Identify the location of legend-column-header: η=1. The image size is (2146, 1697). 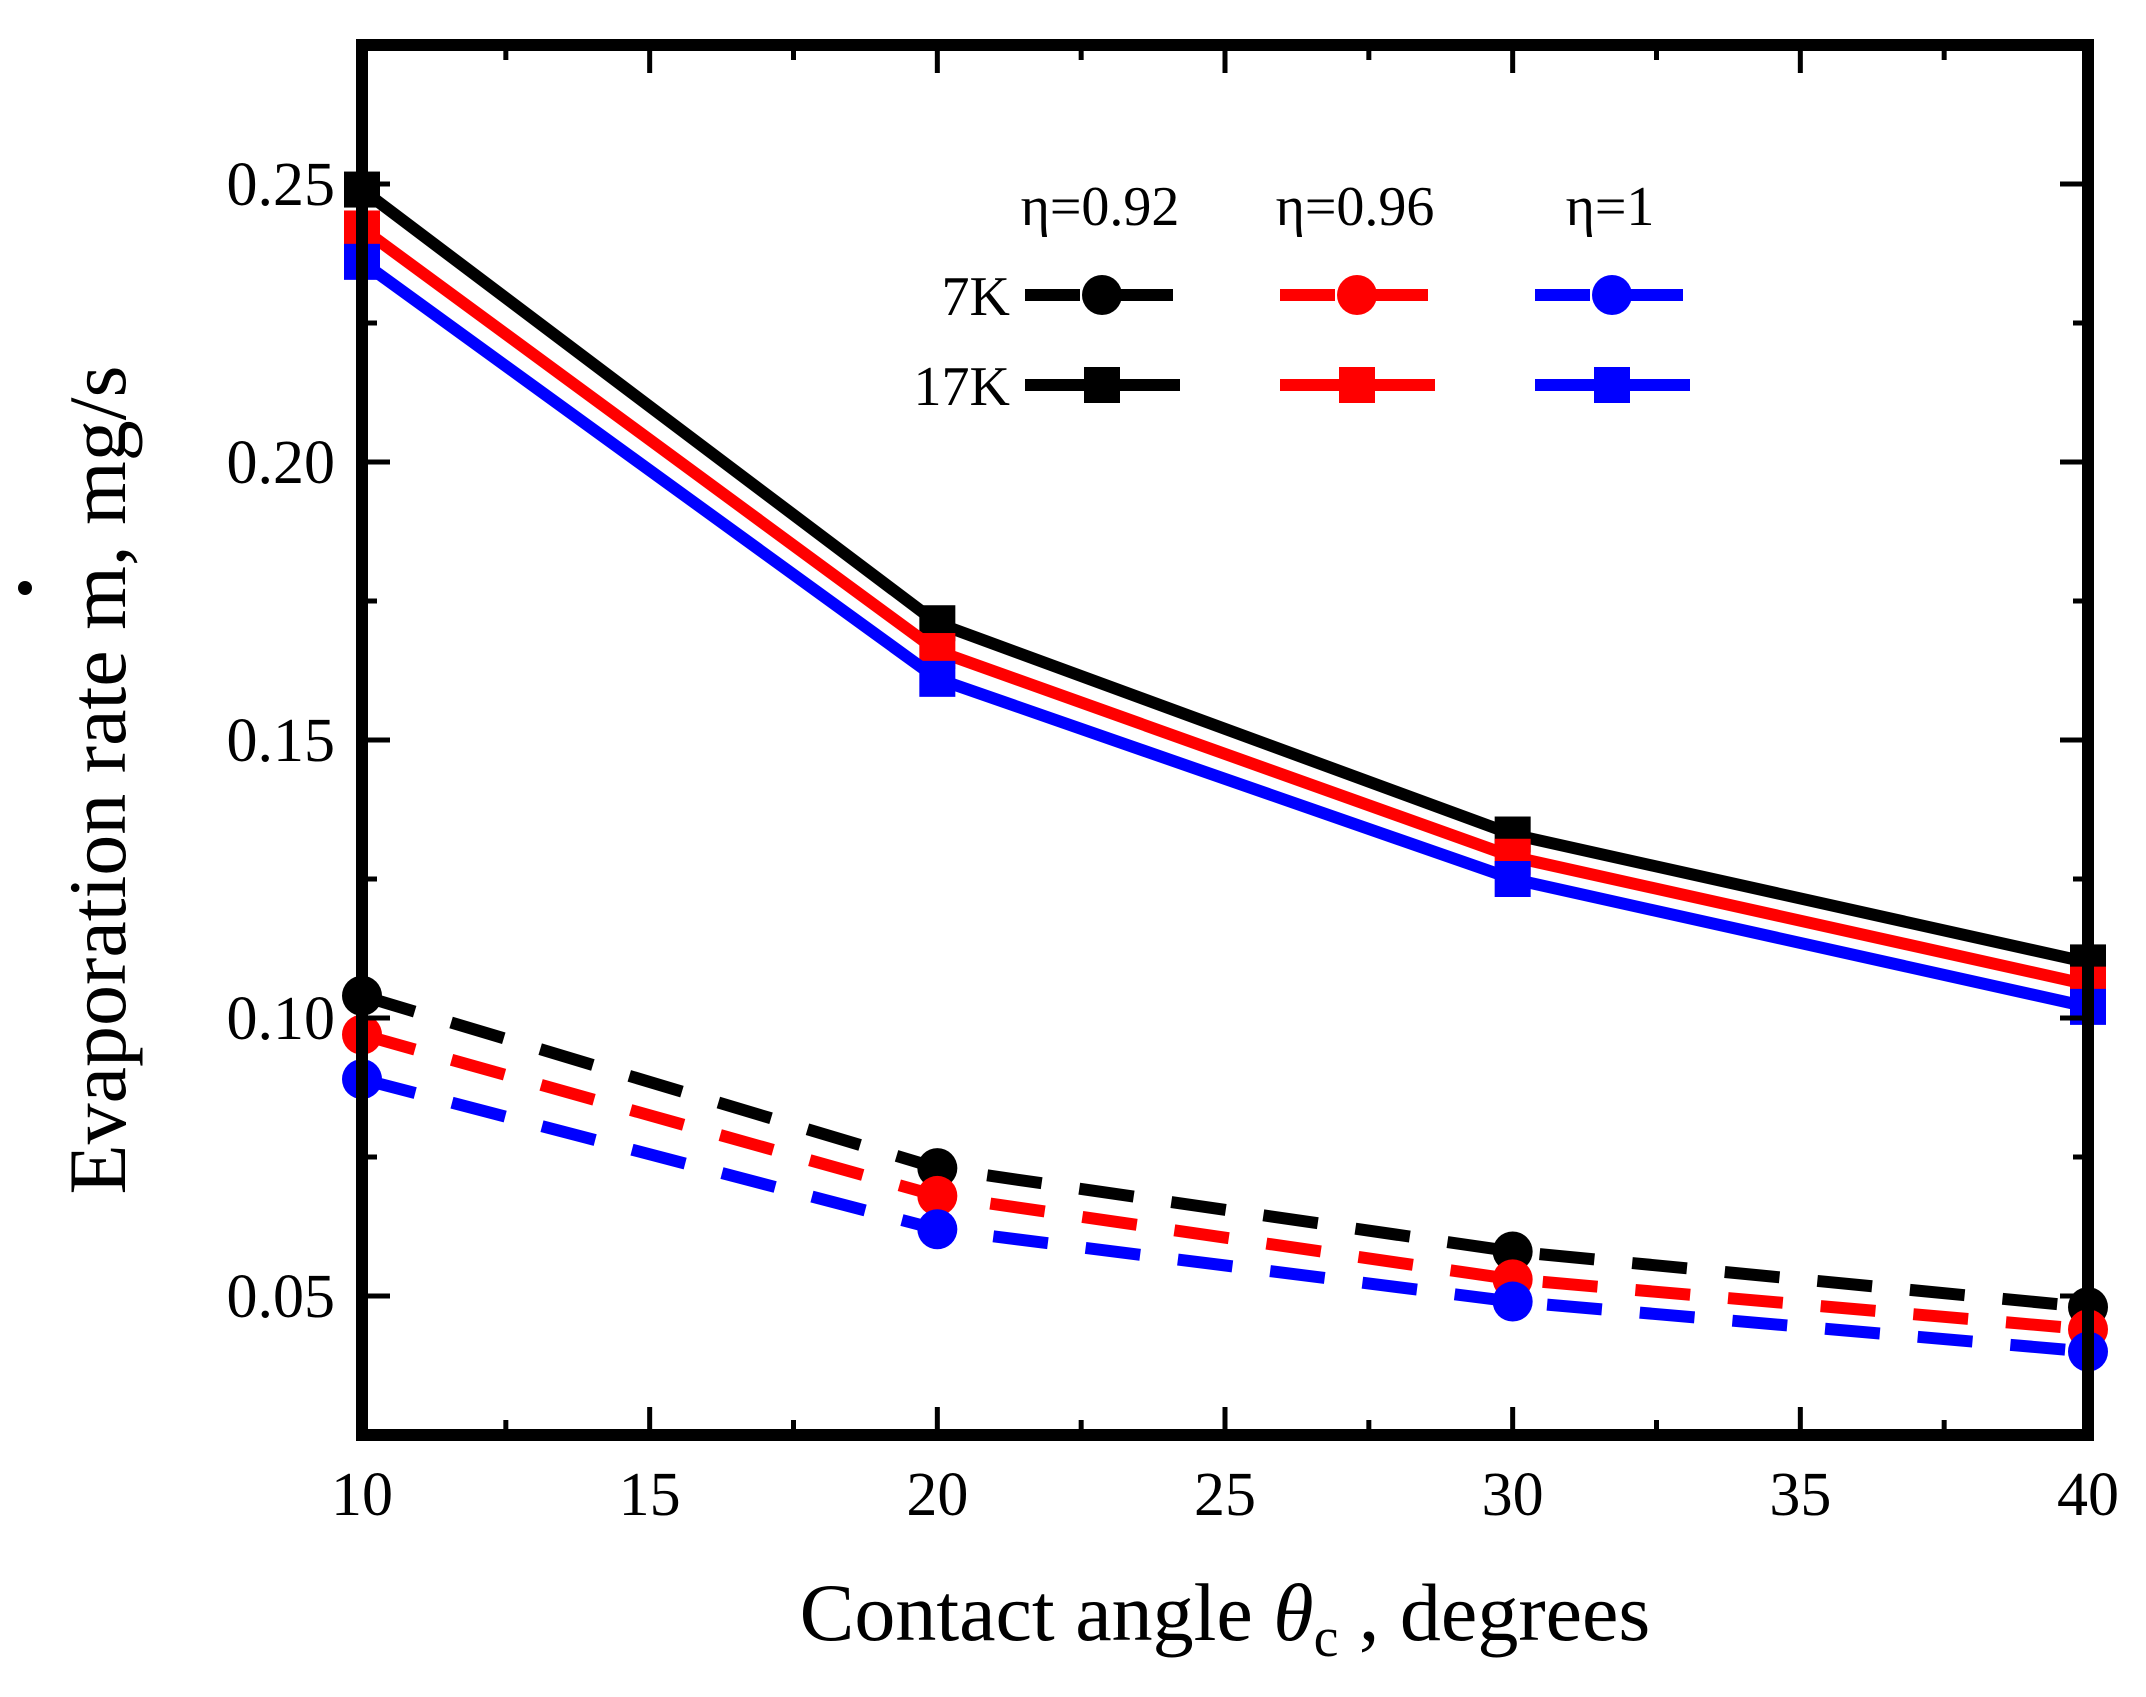
(1610, 207).